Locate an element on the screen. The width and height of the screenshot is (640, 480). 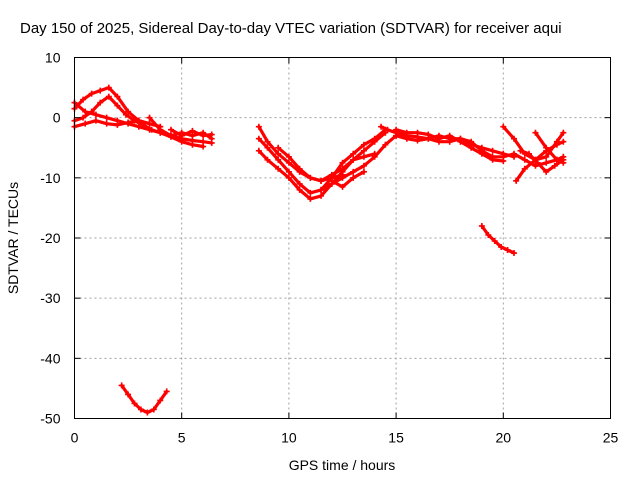
x-tick-label: 20 is located at coordinates (504, 438).